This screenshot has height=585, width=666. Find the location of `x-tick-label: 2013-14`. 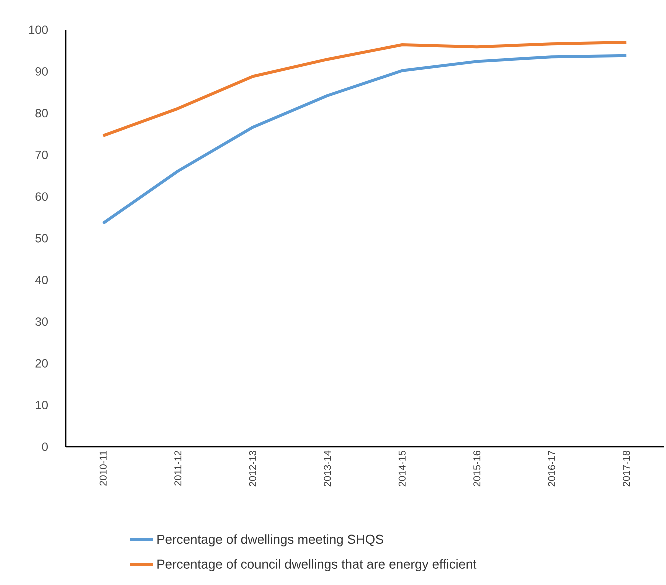

x-tick-label: 2013-14 is located at coordinates (328, 468).